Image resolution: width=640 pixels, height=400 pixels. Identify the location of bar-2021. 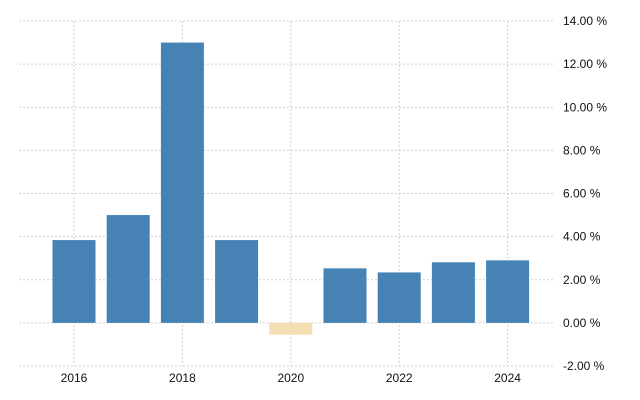
(345, 295).